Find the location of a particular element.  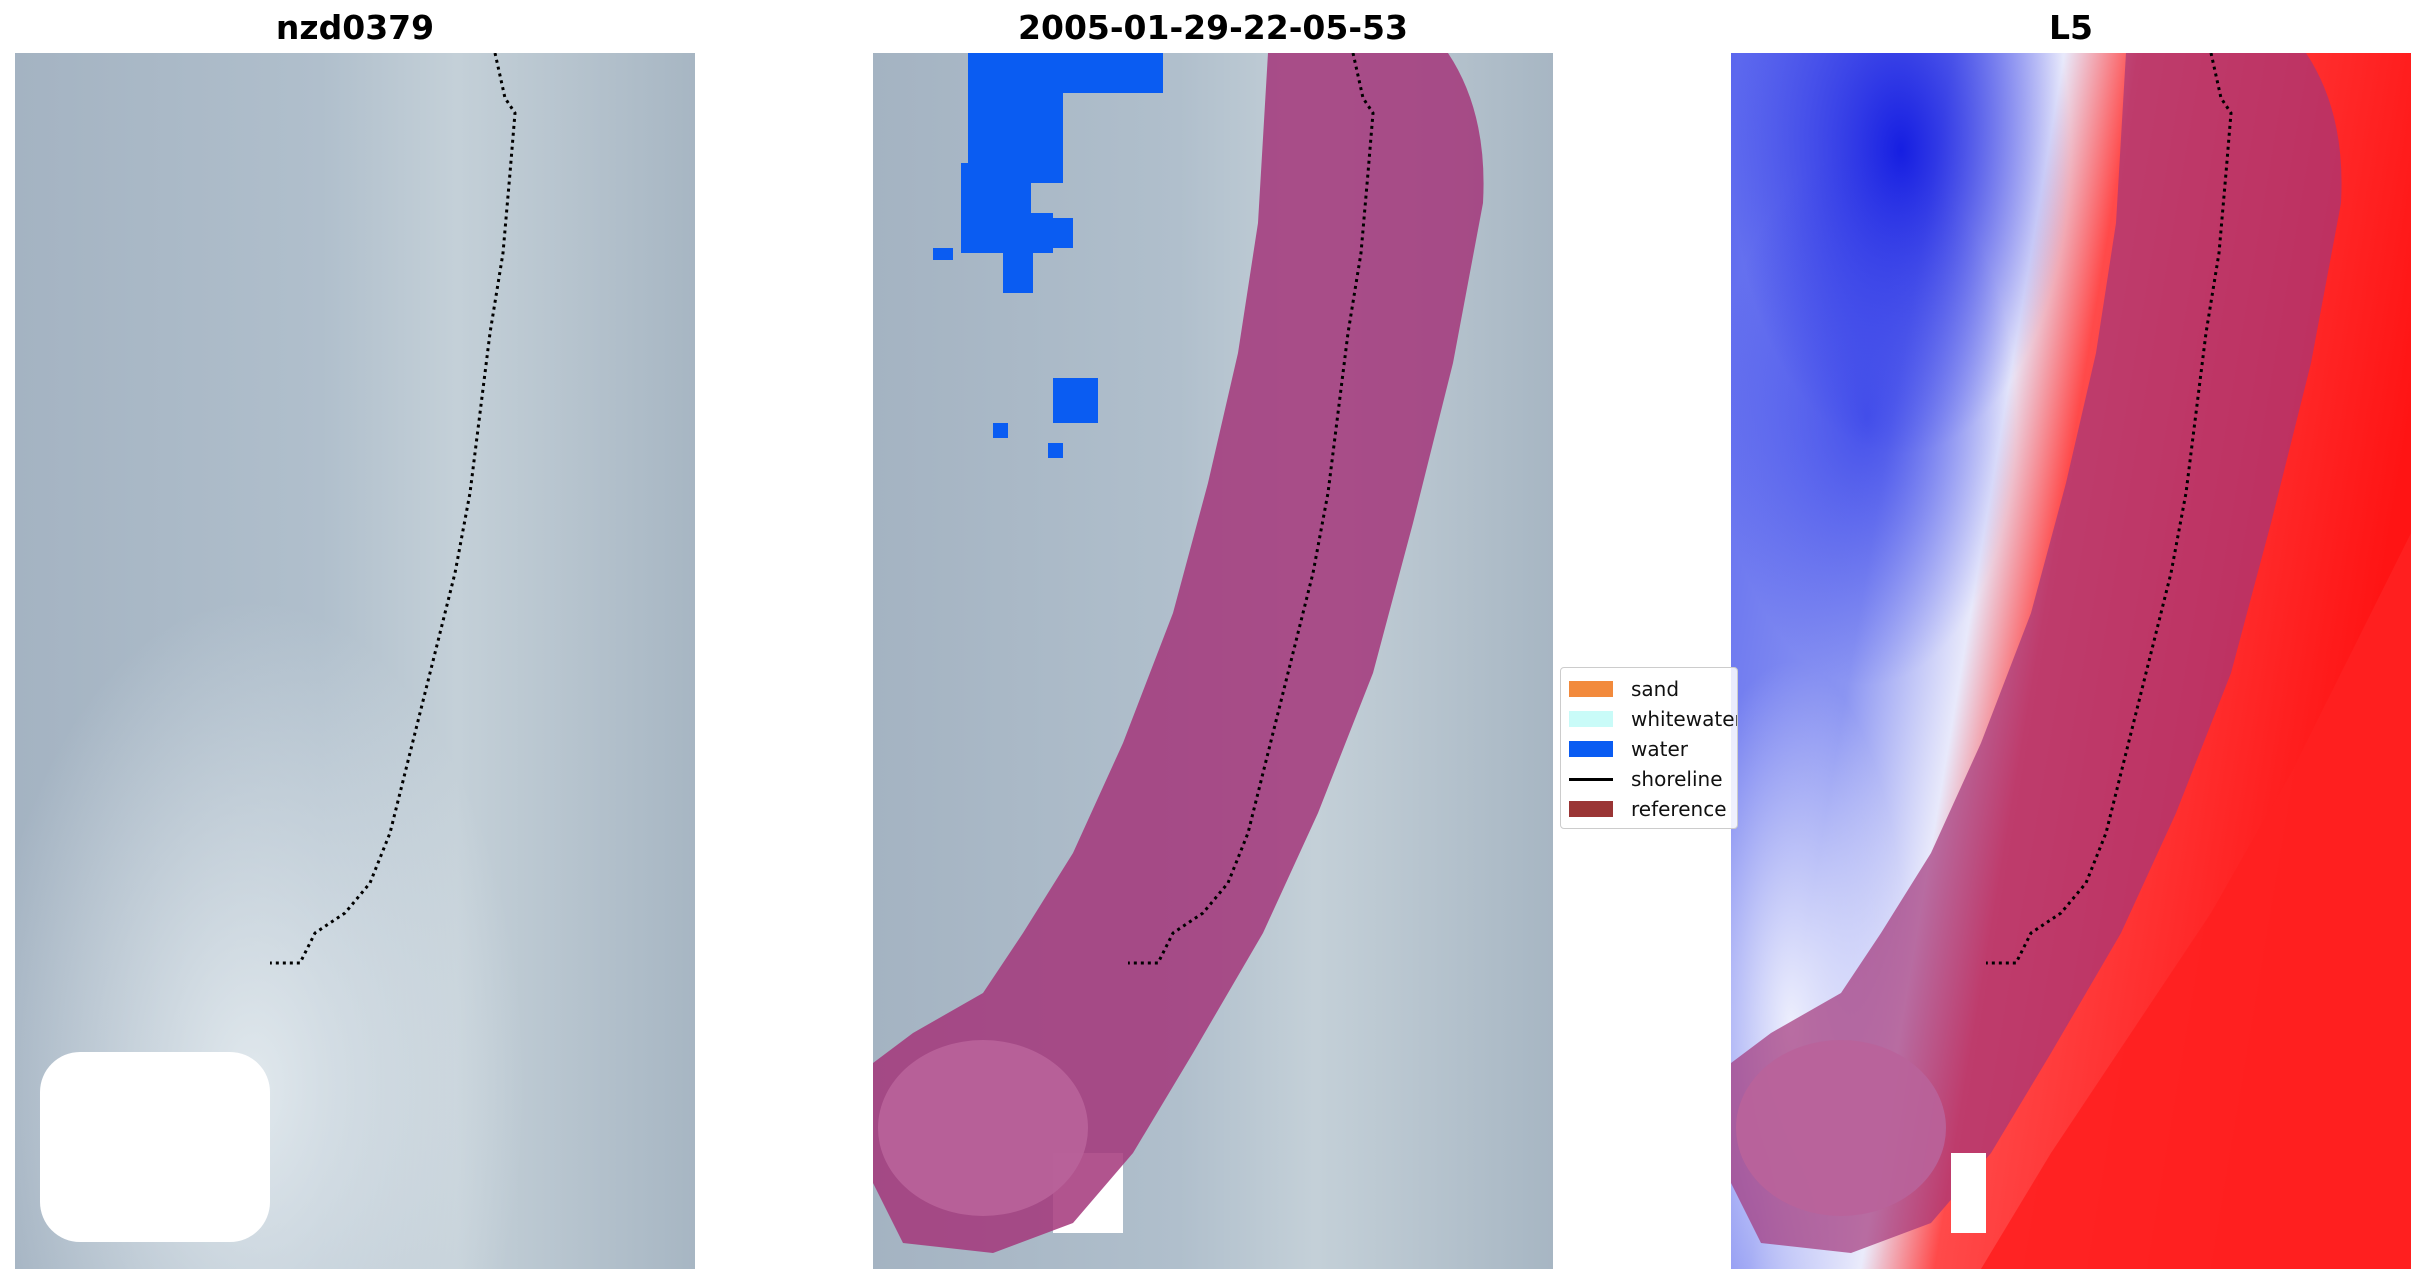

panel-title-rgb: nzd0379 is located at coordinates (355, 27).